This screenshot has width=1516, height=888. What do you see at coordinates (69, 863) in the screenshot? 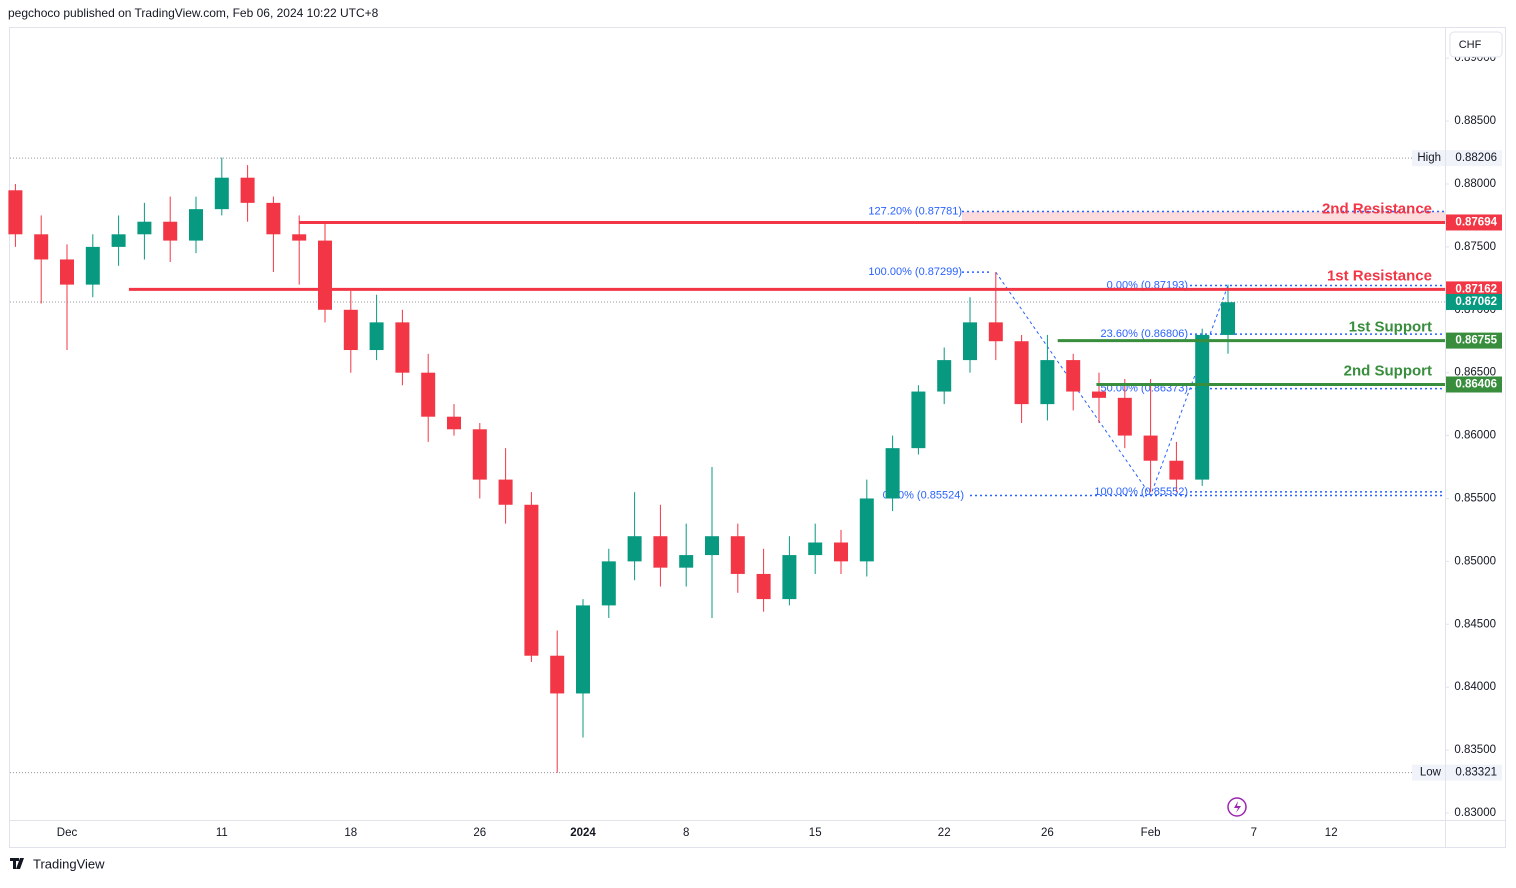
I see `brand: TradingView` at bounding box center [69, 863].